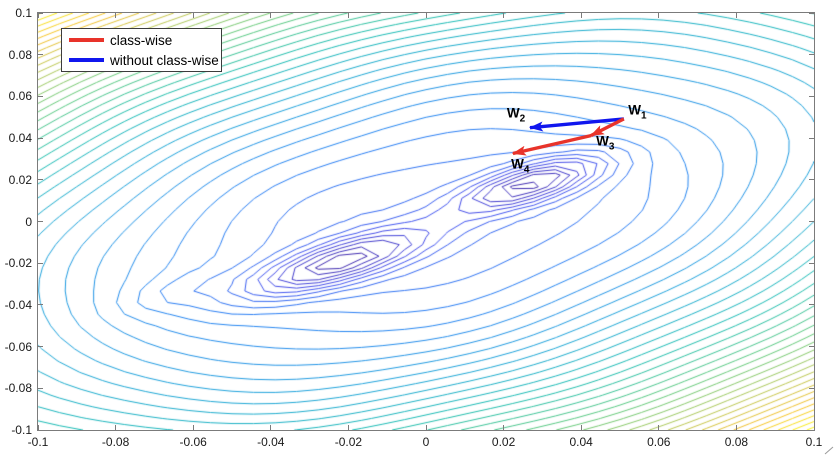 The width and height of the screenshot is (834, 455). What do you see at coordinates (829, 450) in the screenshot?
I see `cursor-artifact` at bounding box center [829, 450].